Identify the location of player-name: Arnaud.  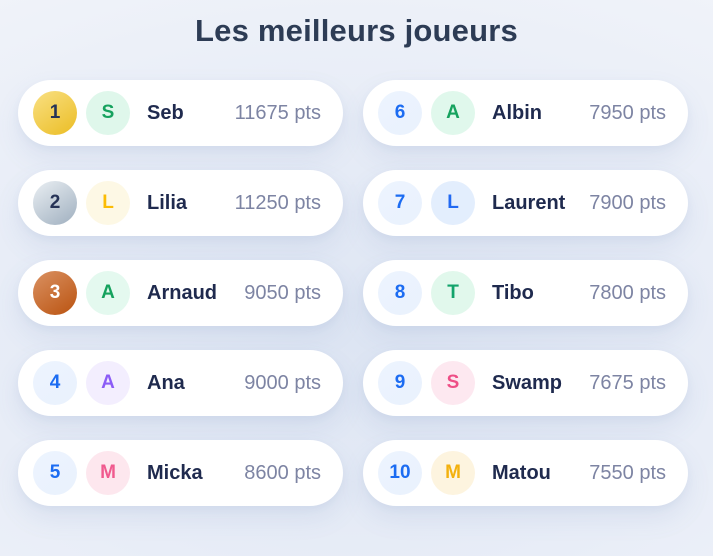
(182, 292).